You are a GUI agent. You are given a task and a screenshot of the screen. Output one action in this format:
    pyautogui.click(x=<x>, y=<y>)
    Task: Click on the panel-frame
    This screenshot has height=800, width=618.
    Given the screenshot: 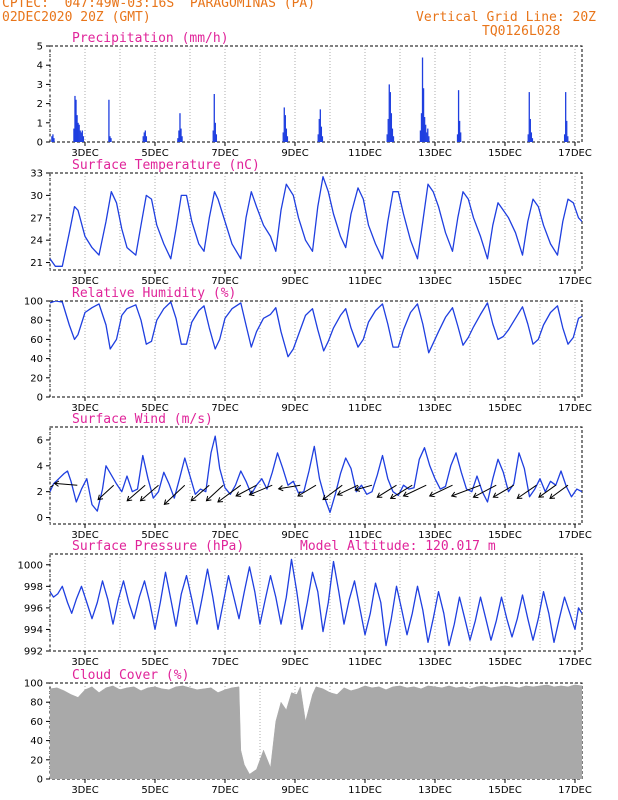 What is the action you would take?
    pyautogui.click(x=316, y=475)
    